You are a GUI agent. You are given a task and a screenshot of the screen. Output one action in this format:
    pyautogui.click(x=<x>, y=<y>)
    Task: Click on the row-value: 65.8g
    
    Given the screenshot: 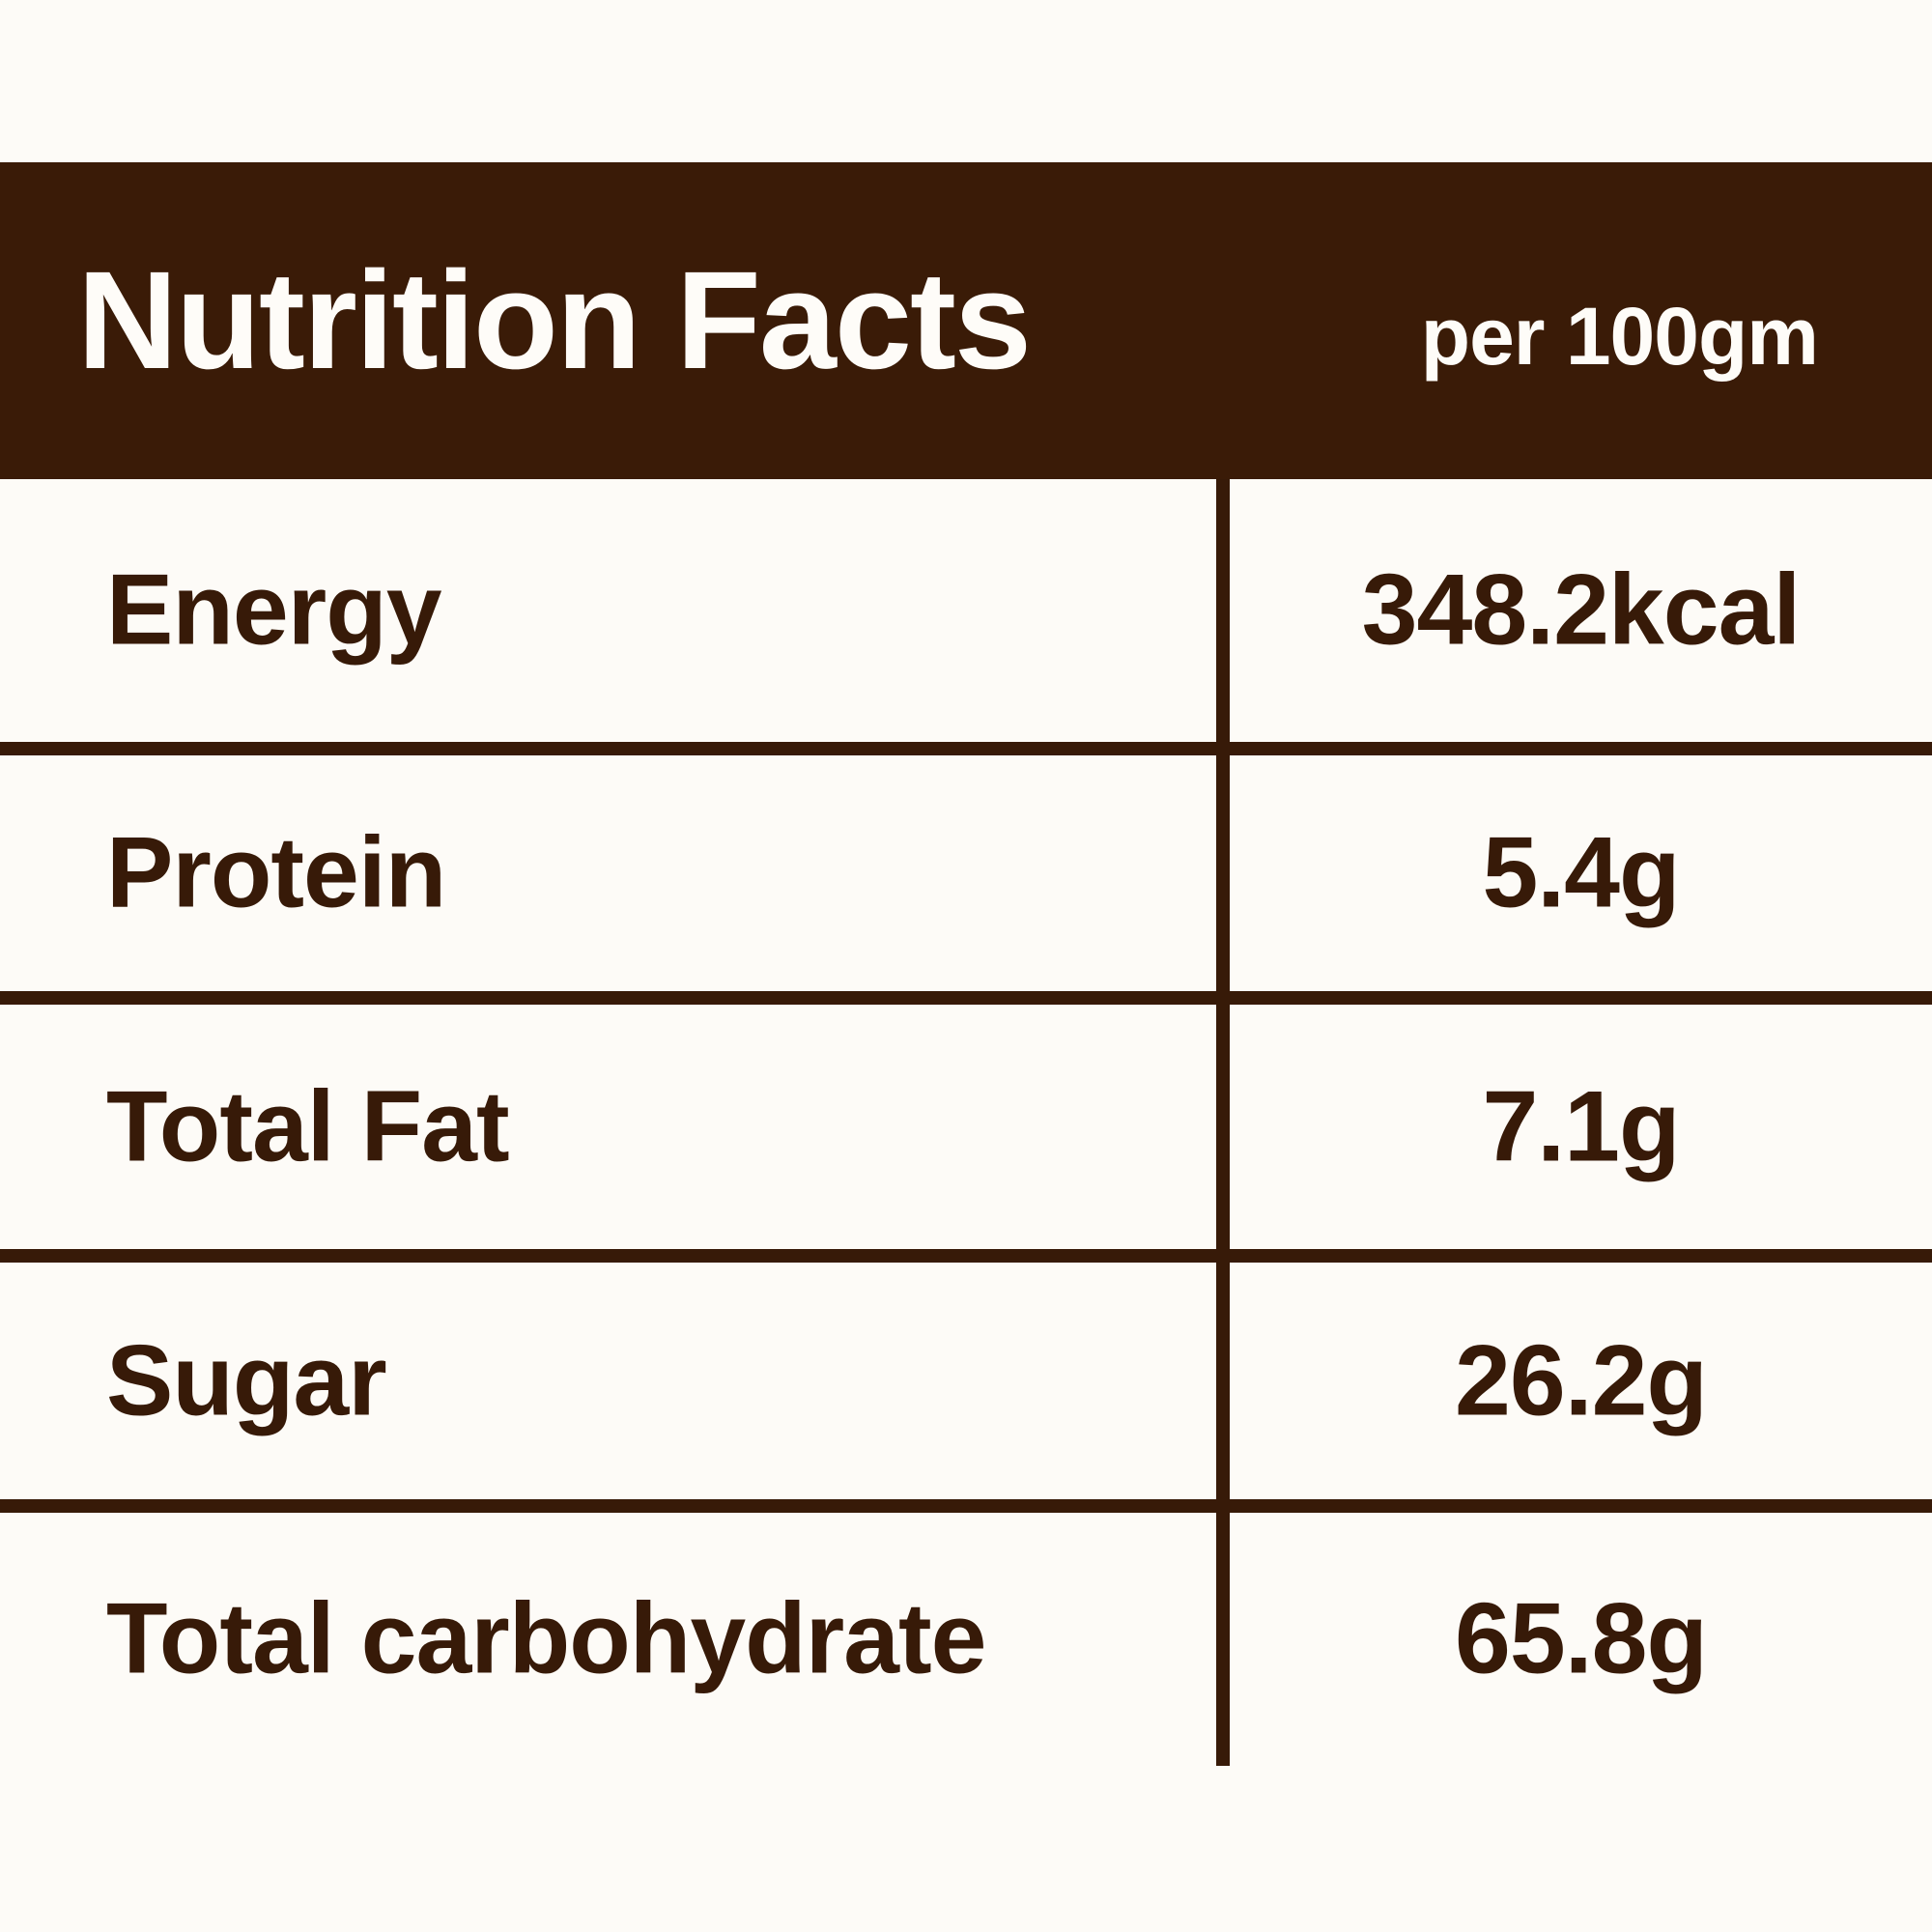 What is the action you would take?
    pyautogui.click(x=1581, y=1638)
    